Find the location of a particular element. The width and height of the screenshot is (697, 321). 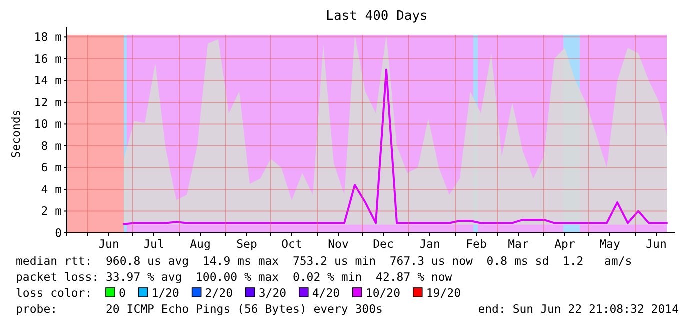

text: median rtt: 960.8 us avg 14.9 ms max 753.2 us min 767.3 us now 0.8 ms sd 1.2 am/s is located at coordinates (324, 261).